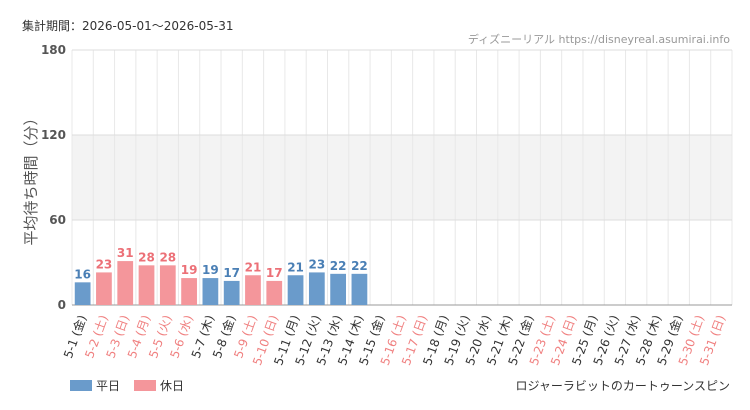 The width and height of the screenshot is (750, 410). Describe the element at coordinates (172, 386) in the screenshot. I see `legend-label: 休日` at that location.